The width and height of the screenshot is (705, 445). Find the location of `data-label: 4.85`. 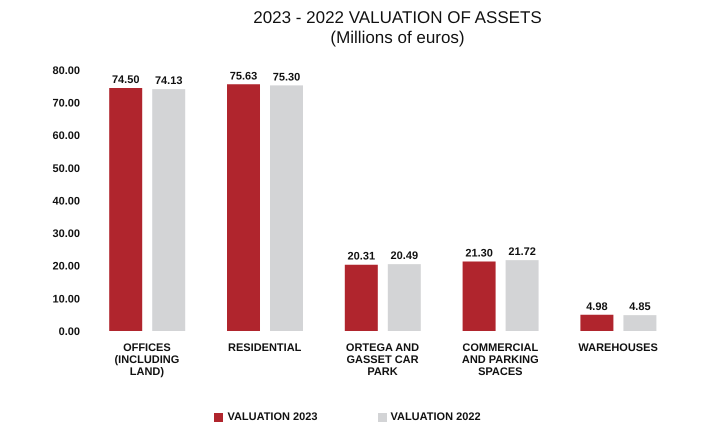

data-label: 4.85 is located at coordinates (640, 307).